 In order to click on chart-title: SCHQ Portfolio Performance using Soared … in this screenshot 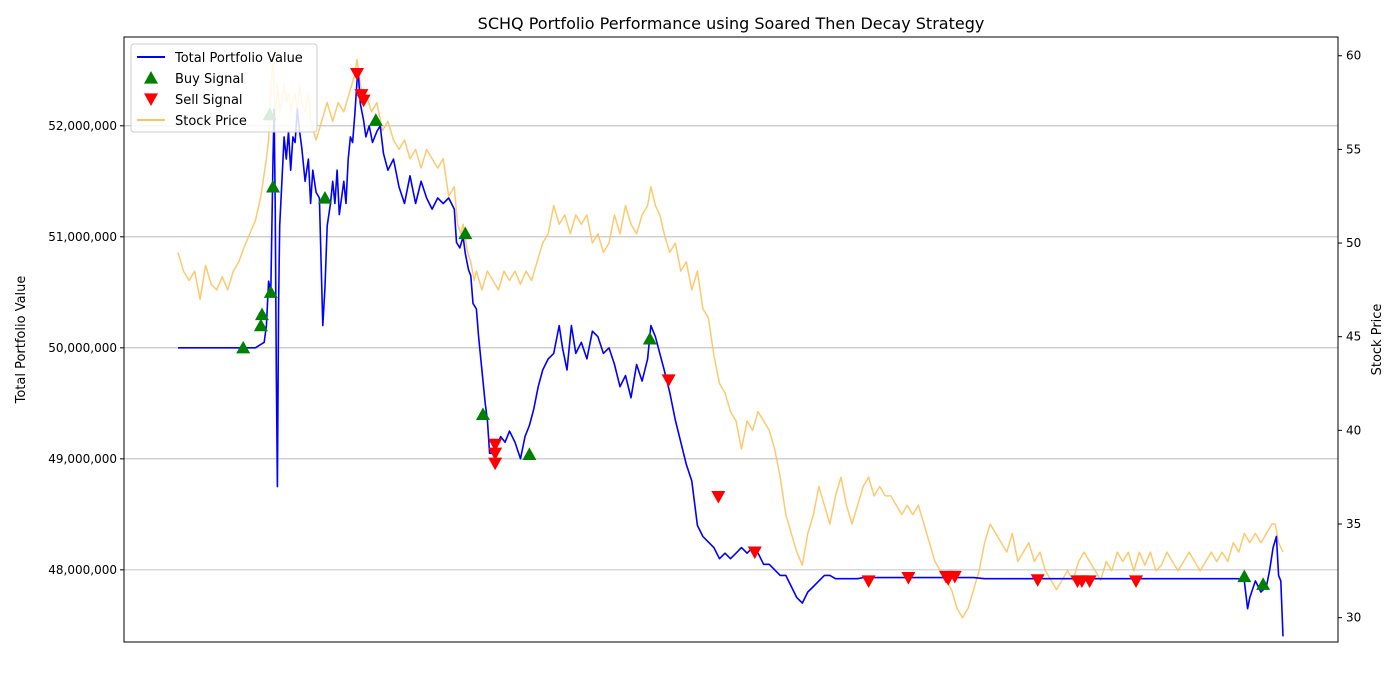, I will do `click(731, 23)`.